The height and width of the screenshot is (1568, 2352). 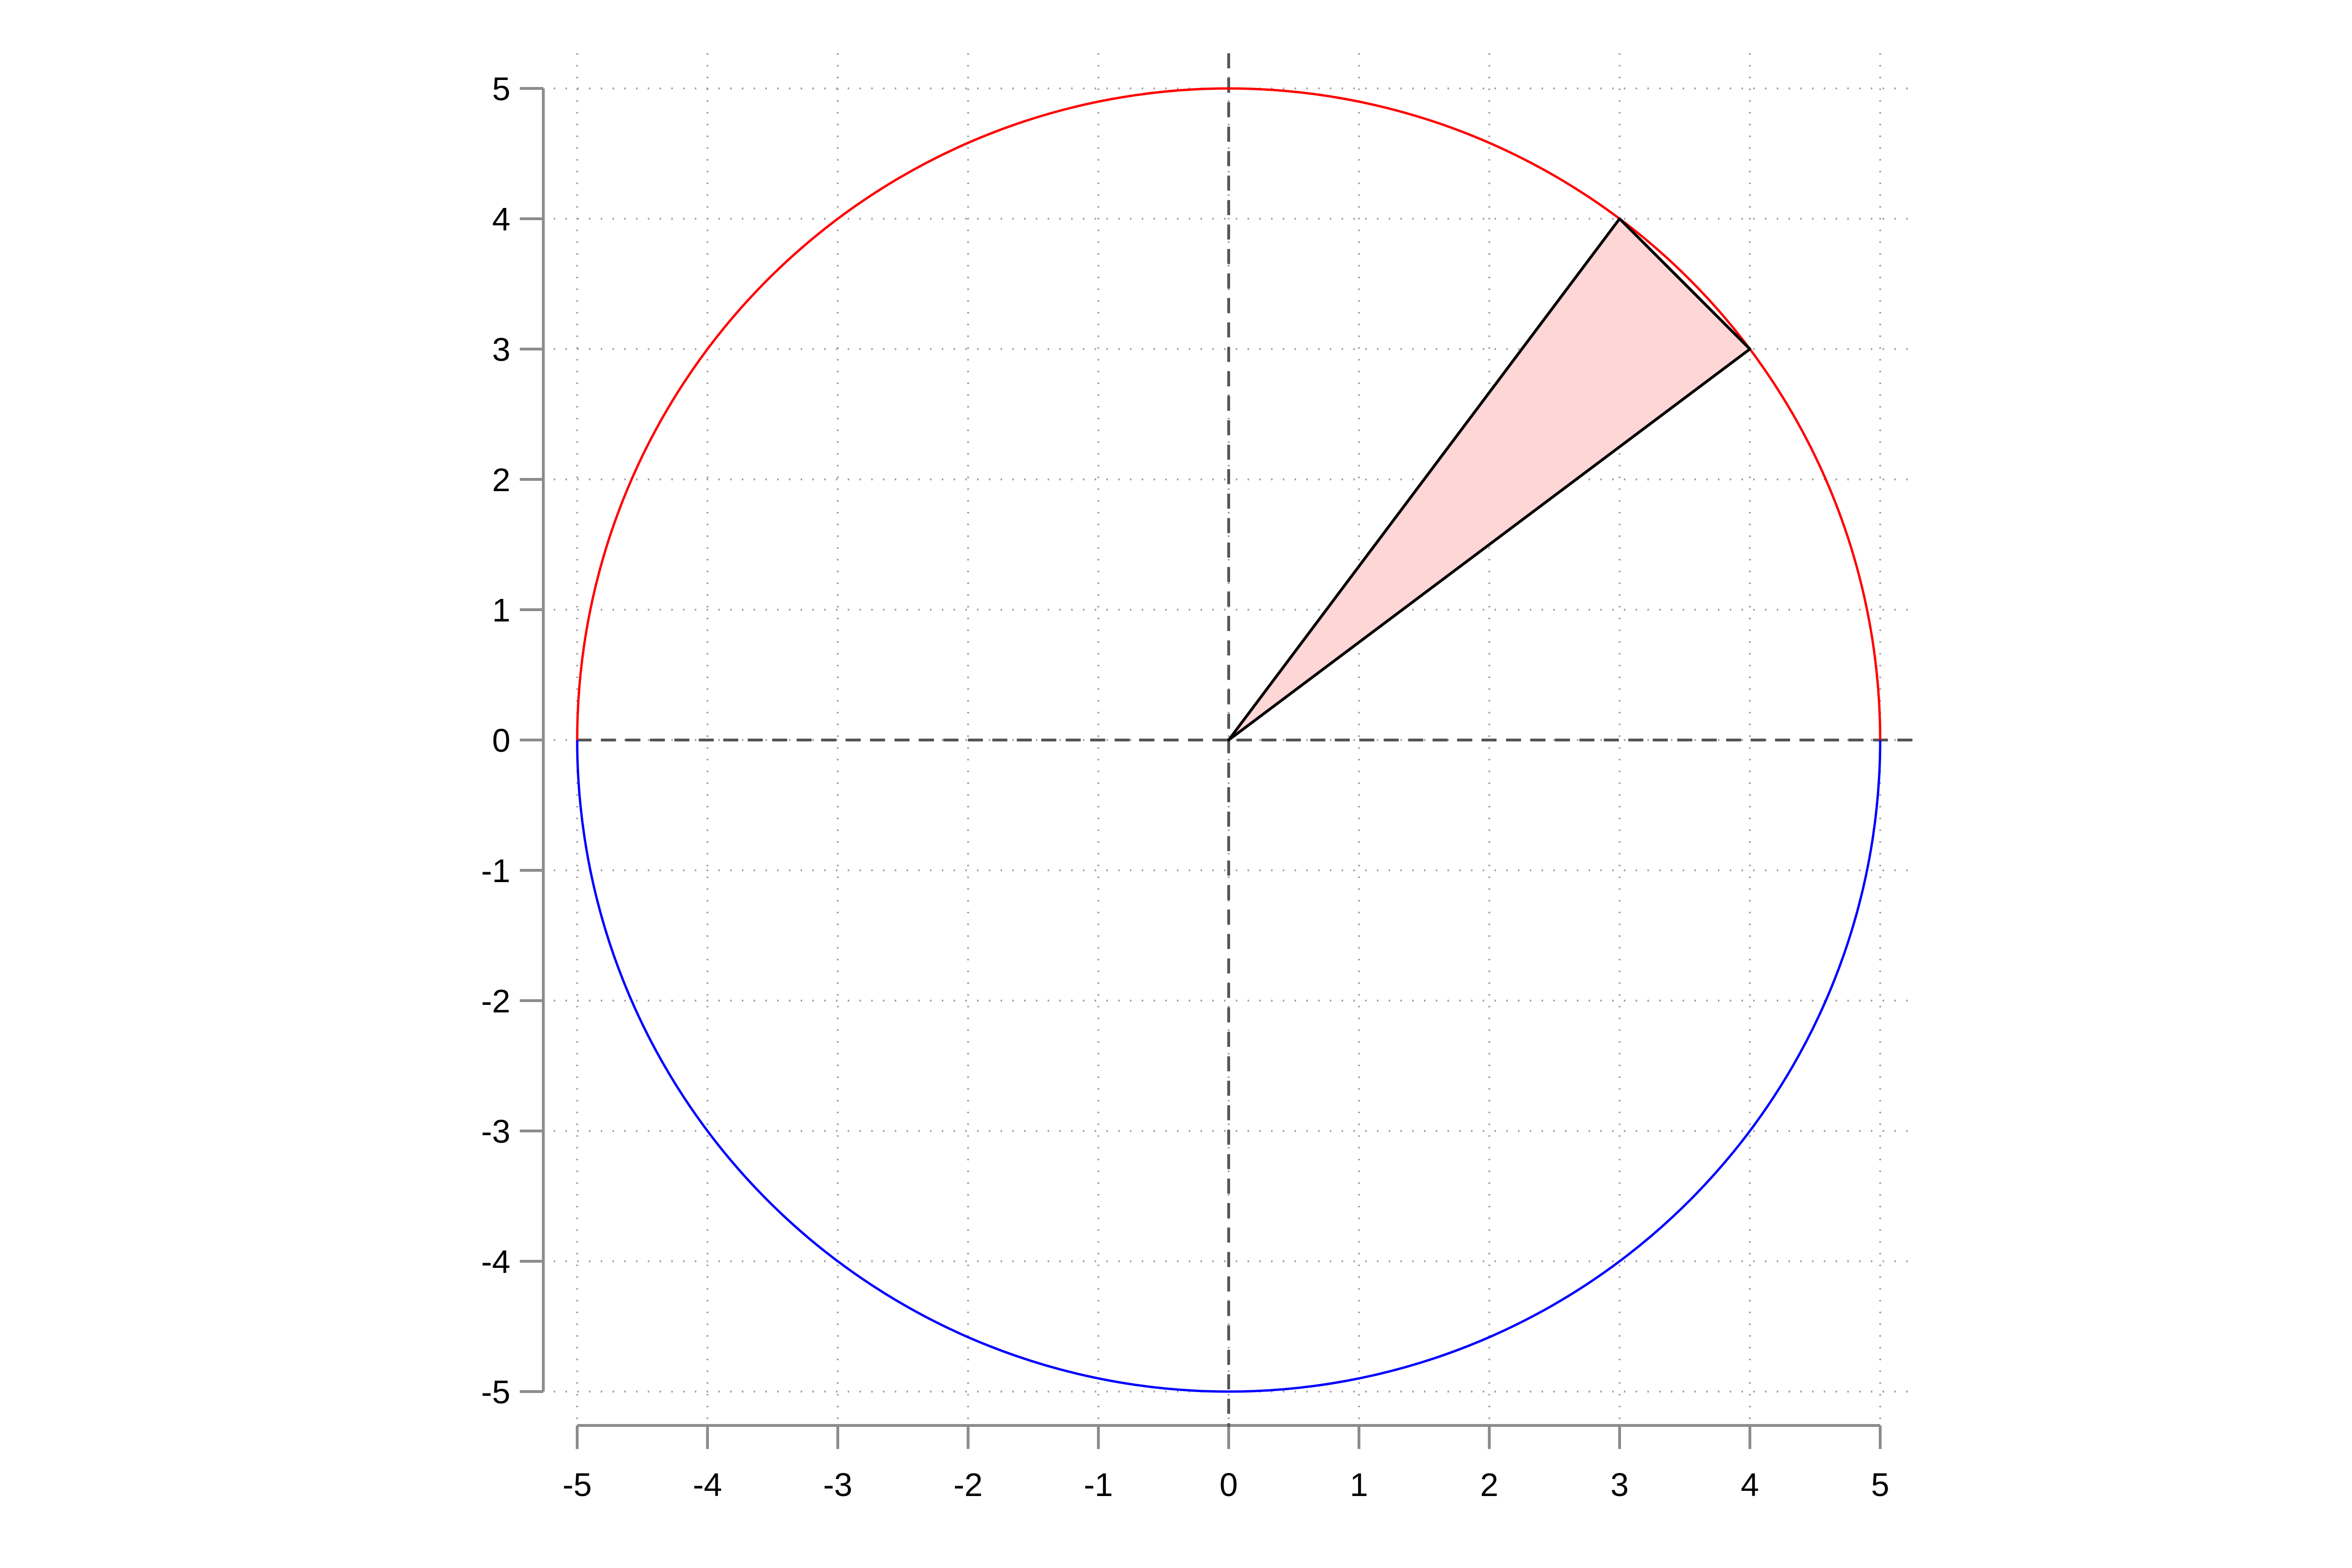 I want to click on x-tick-label: -5, so click(x=577, y=1484).